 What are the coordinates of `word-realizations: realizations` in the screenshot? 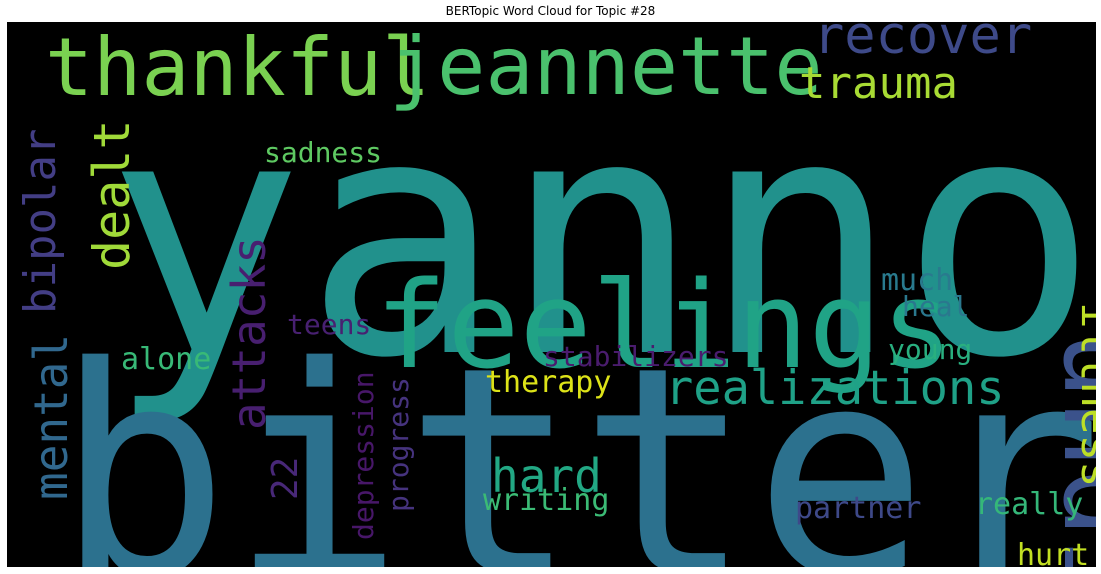 It's located at (835, 388).